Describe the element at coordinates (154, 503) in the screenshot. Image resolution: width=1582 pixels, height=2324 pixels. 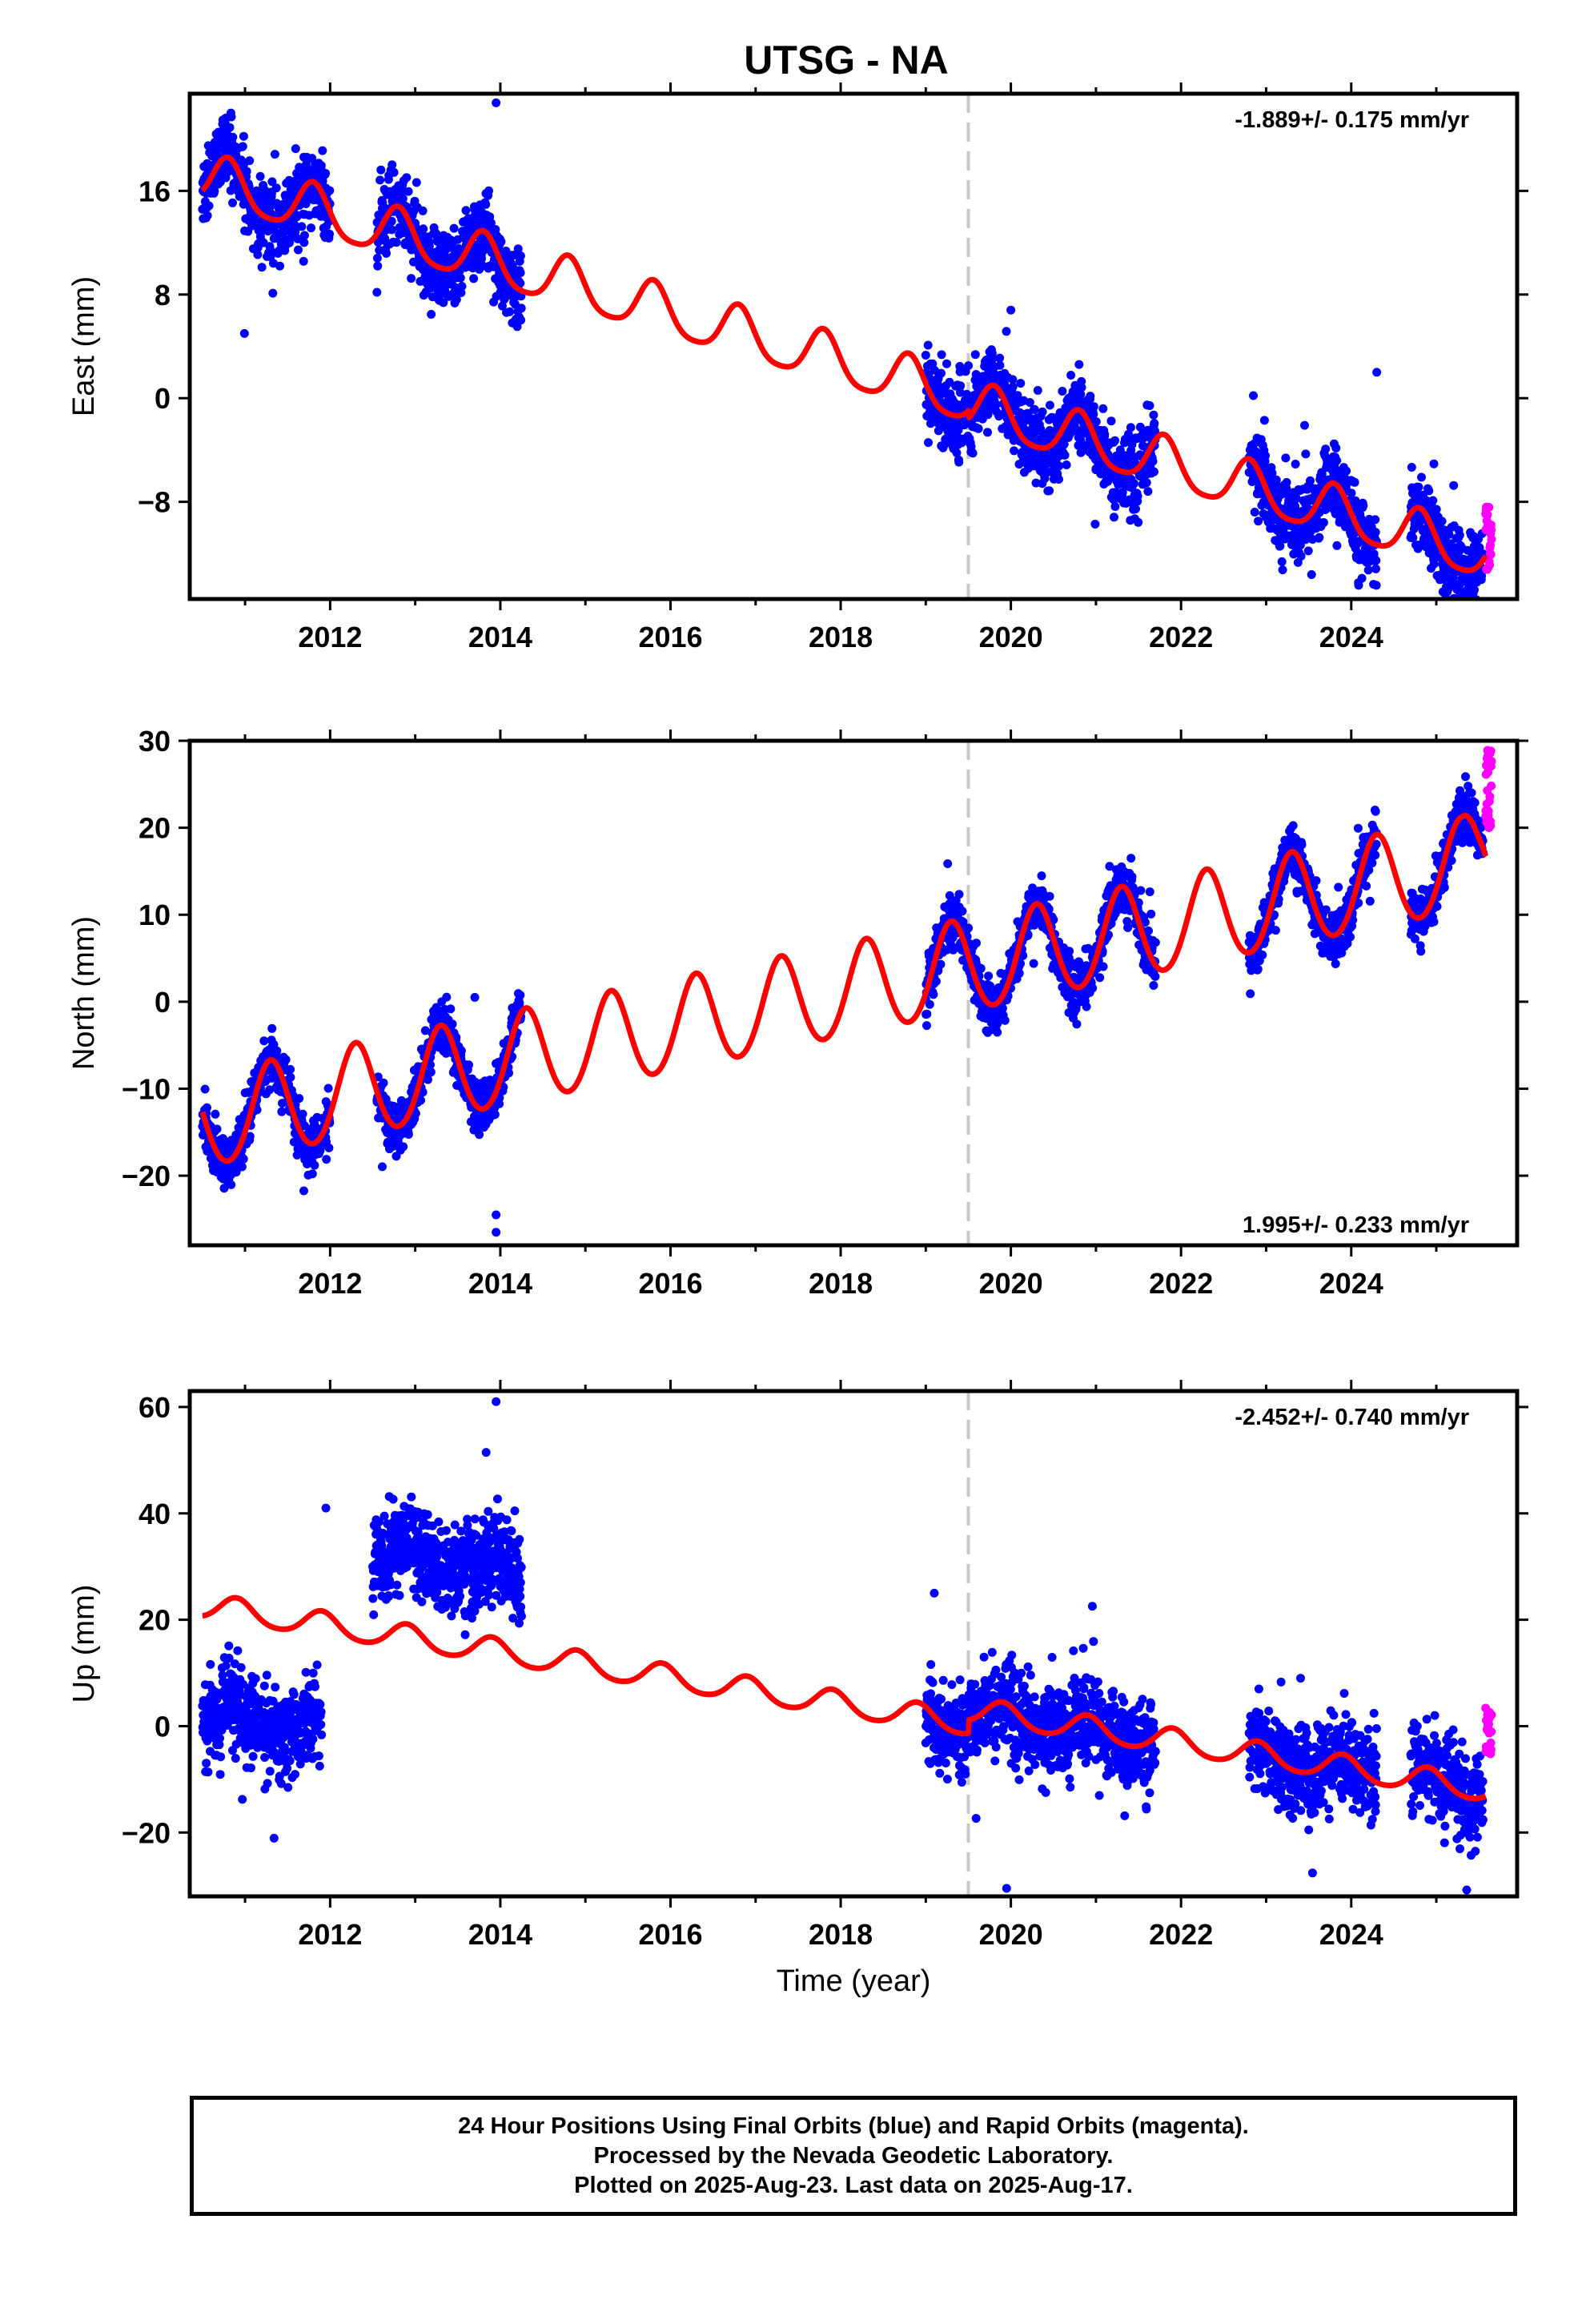
I see `y-tick-label: −8` at that location.